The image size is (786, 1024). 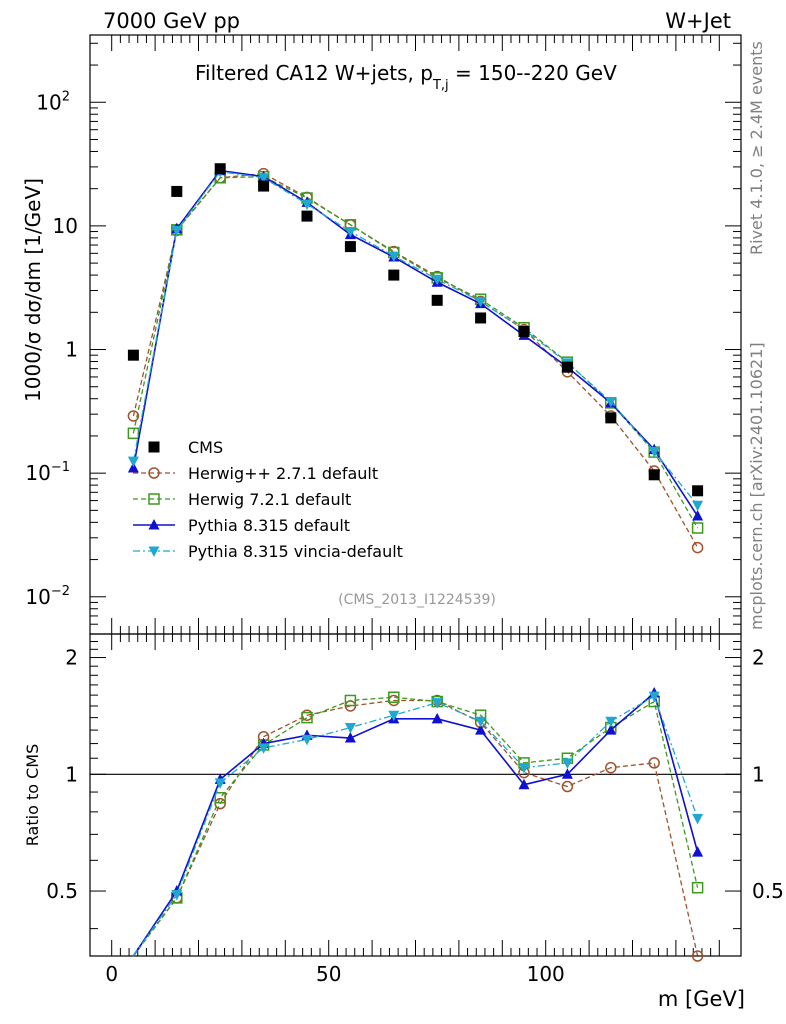 What do you see at coordinates (295, 551) in the screenshot?
I see `legend-label-vincia: Pythia 8.315 vincia-default` at bounding box center [295, 551].